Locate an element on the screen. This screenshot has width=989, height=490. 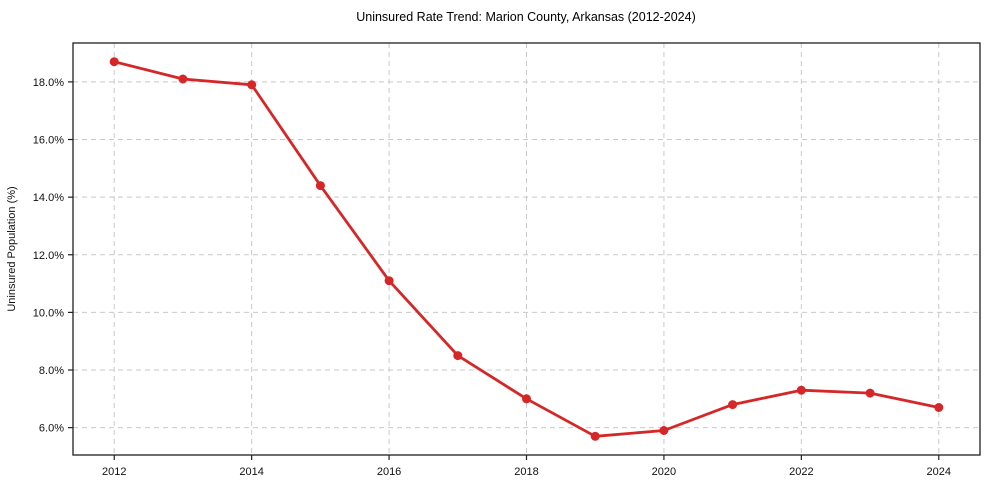
x-tick-label: 2014 is located at coordinates (251, 472).